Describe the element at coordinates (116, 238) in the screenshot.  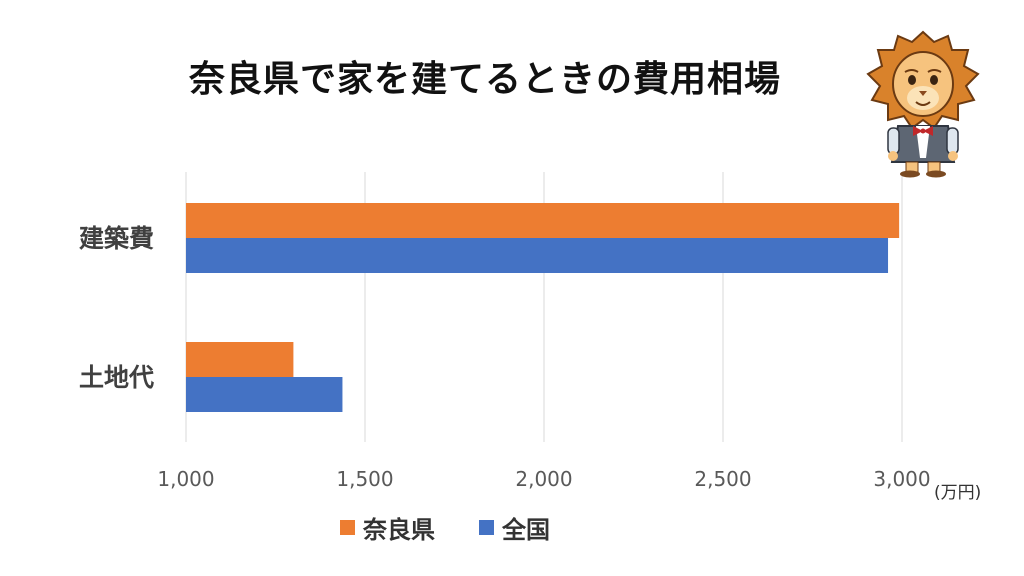
I see `y-category-label: 建築費` at that location.